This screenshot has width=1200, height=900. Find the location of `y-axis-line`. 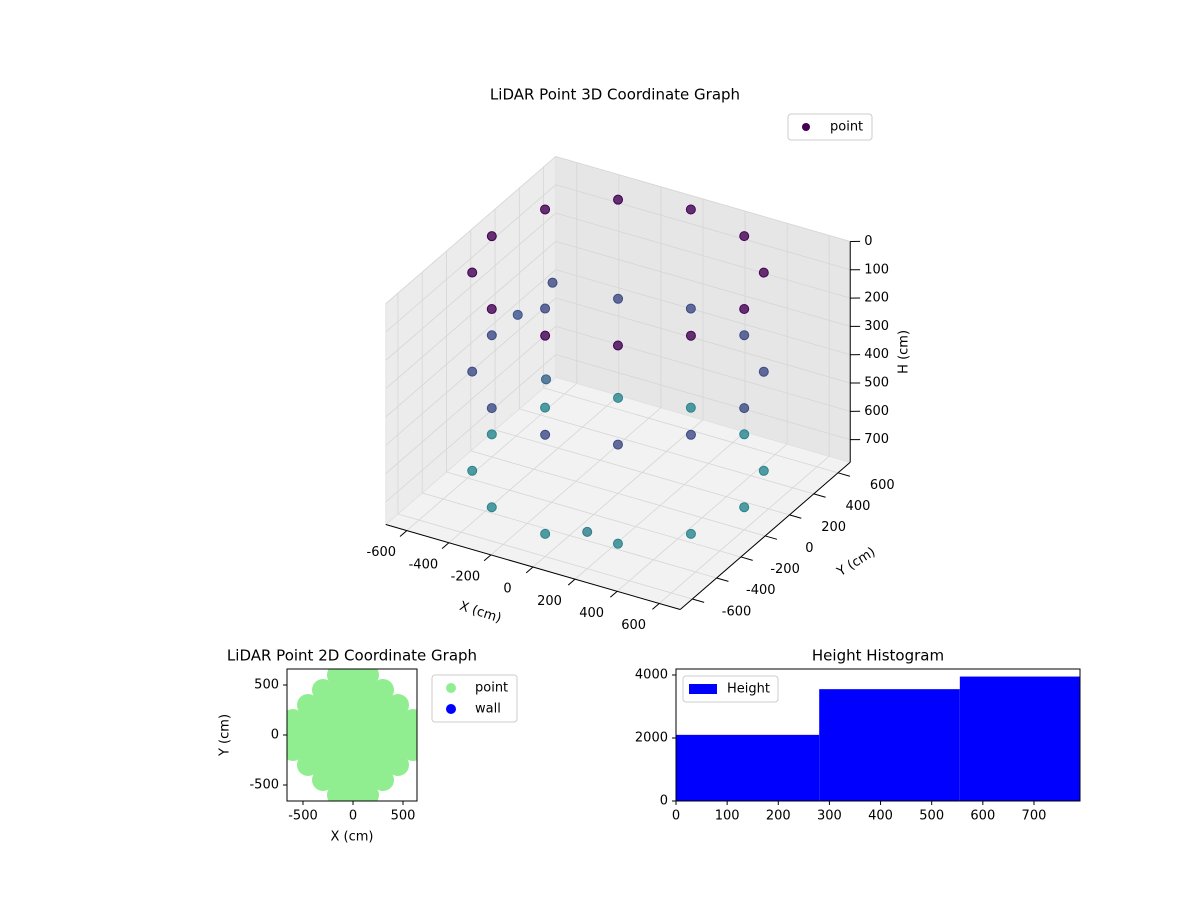

y-axis-line is located at coordinates (765, 535).